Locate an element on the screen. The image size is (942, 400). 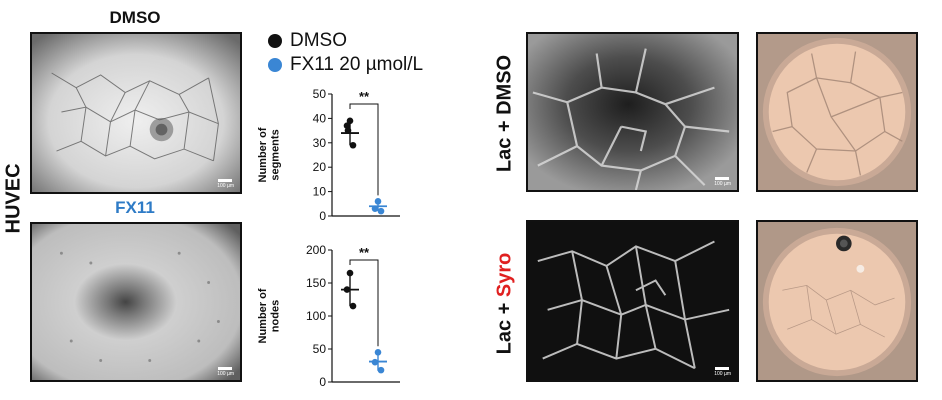
lac-syro-label-prefix: Lac + is located at coordinates (504, 326).